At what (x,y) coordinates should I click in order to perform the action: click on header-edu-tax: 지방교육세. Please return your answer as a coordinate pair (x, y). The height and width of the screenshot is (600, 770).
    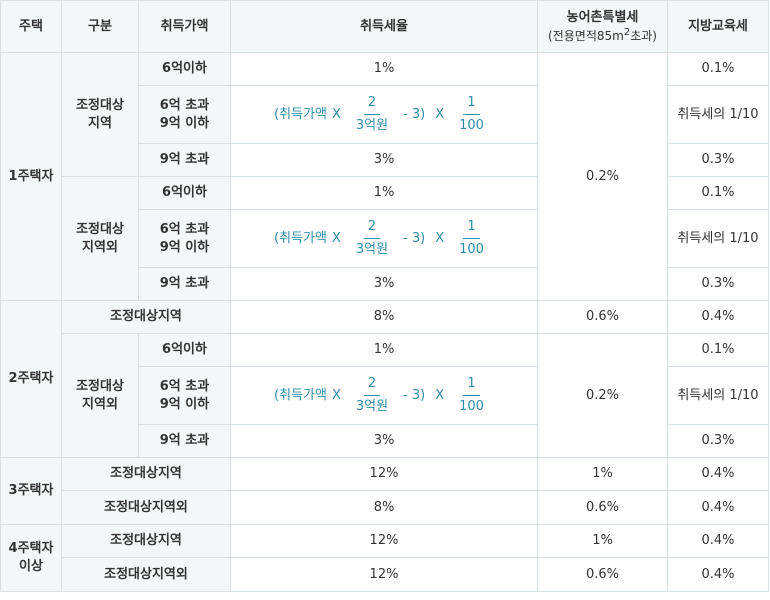
    Looking at the image, I should click on (718, 26).